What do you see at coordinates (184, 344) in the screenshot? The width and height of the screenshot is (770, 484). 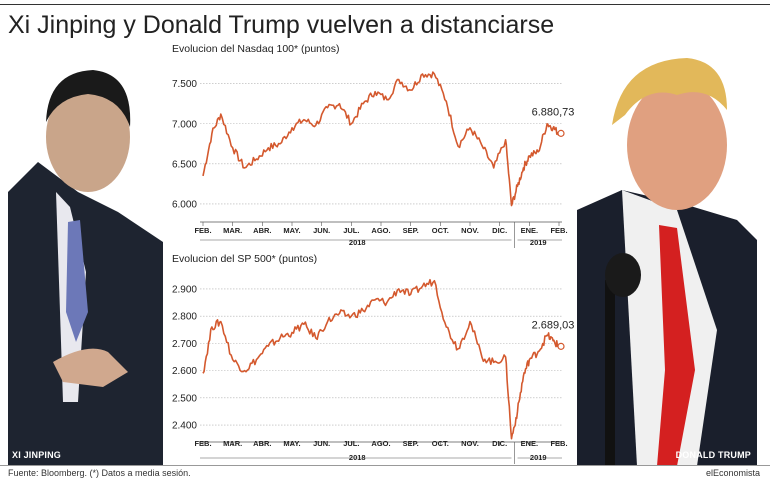 I see `y-tick-label: 2.700` at bounding box center [184, 344].